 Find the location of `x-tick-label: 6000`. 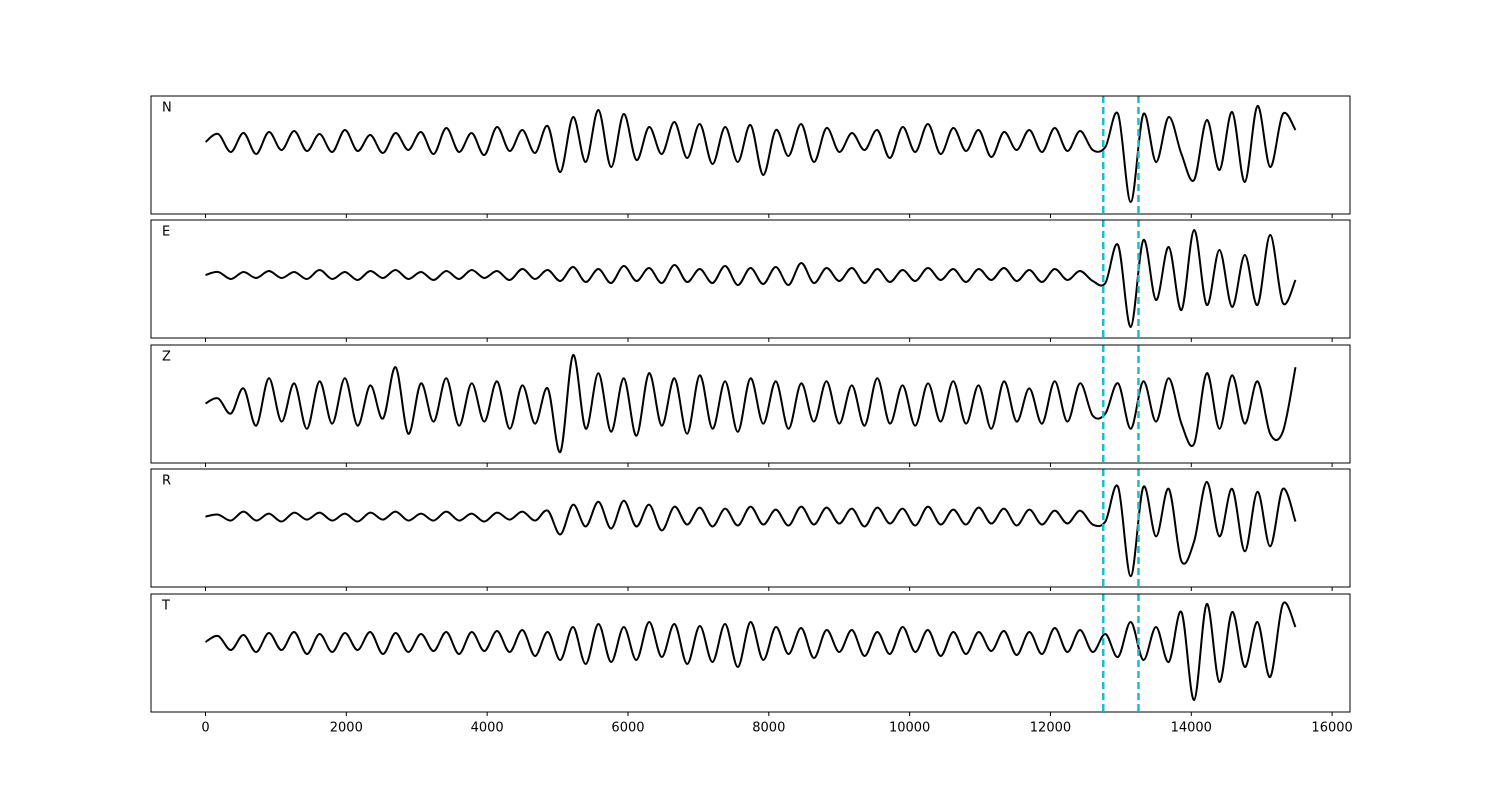

x-tick-label: 6000 is located at coordinates (627, 728).